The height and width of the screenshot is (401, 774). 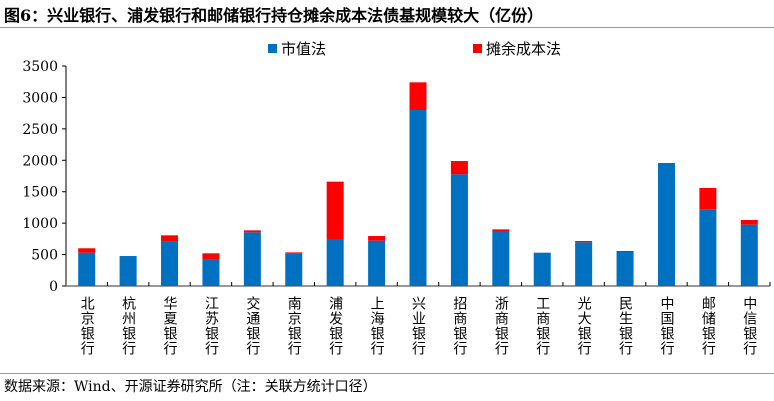 What do you see at coordinates (749, 326) in the screenshot?
I see `x-tick-label: 中信银行` at bounding box center [749, 326].